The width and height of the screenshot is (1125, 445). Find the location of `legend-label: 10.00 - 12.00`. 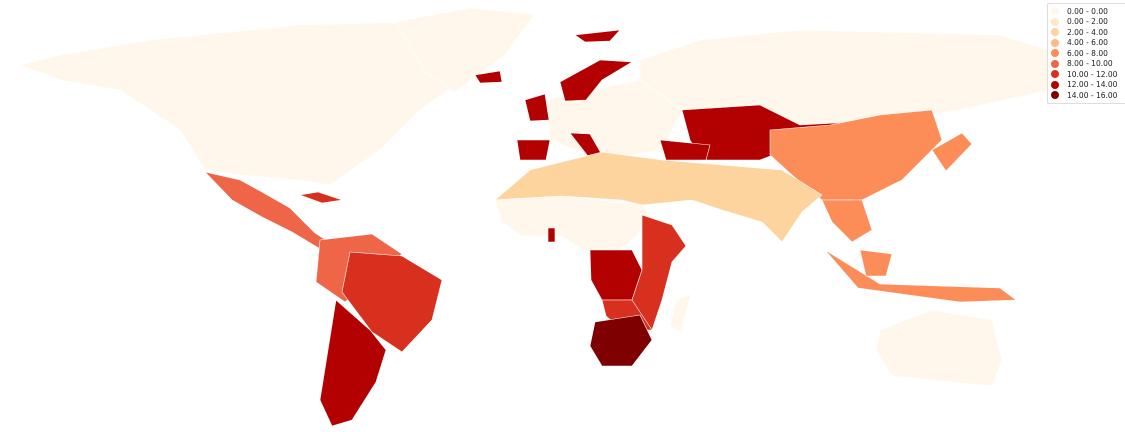

legend-label: 10.00 - 12.00 is located at coordinates (1092, 74).